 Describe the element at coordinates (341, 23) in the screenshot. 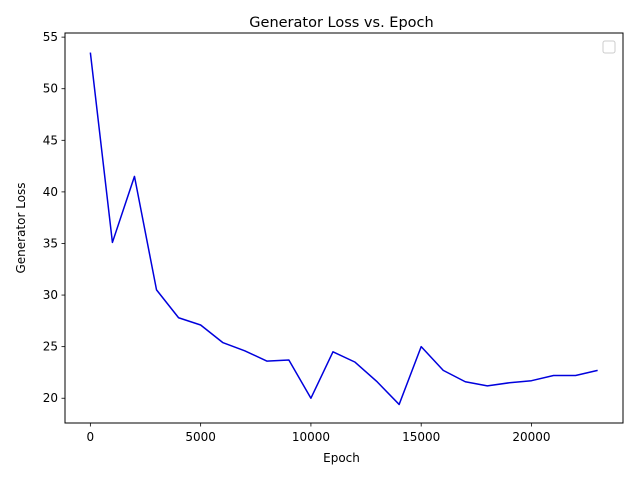

I see `chart-title: Generator Loss vs. Epoch` at that location.